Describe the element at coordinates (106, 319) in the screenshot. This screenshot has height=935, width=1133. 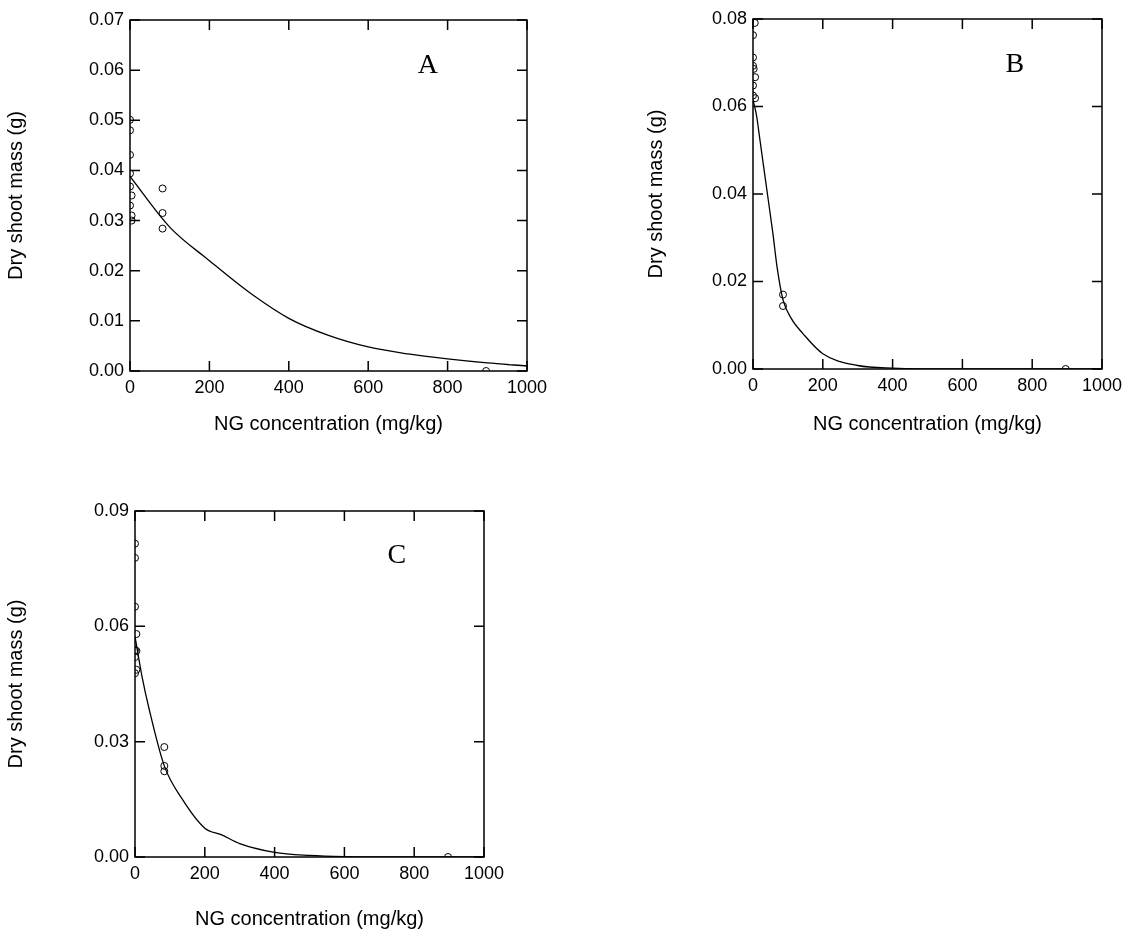
I see `y-tick-label: 0.01` at that location.